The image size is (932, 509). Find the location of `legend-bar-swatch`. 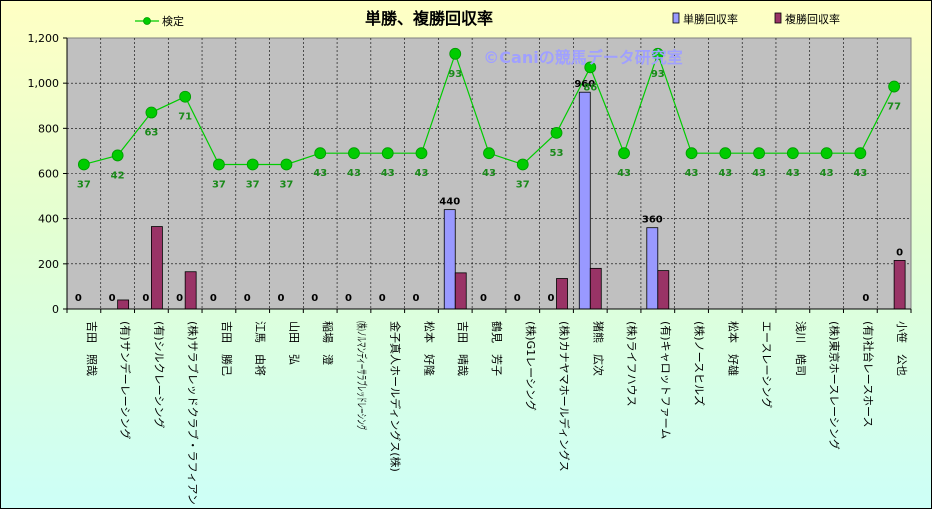

legend-bar-swatch is located at coordinates (778, 18).